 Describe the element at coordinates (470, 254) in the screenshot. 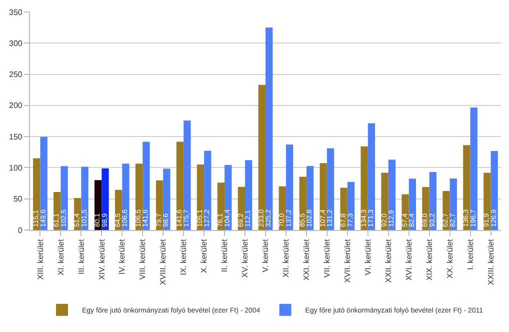

I see `x-tick-label: I. kerület` at that location.